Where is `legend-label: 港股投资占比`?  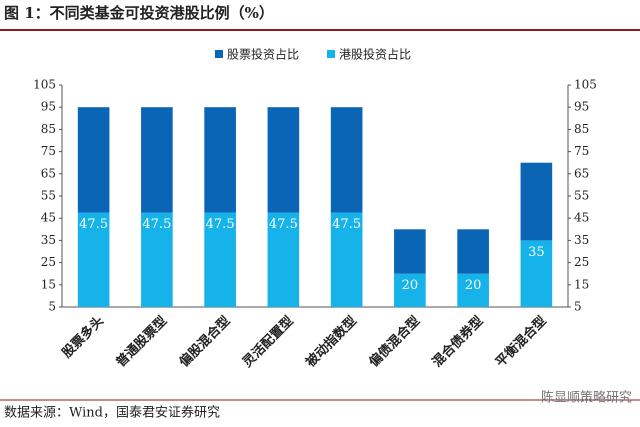 legend-label: 港股投资占比 is located at coordinates (375, 54).